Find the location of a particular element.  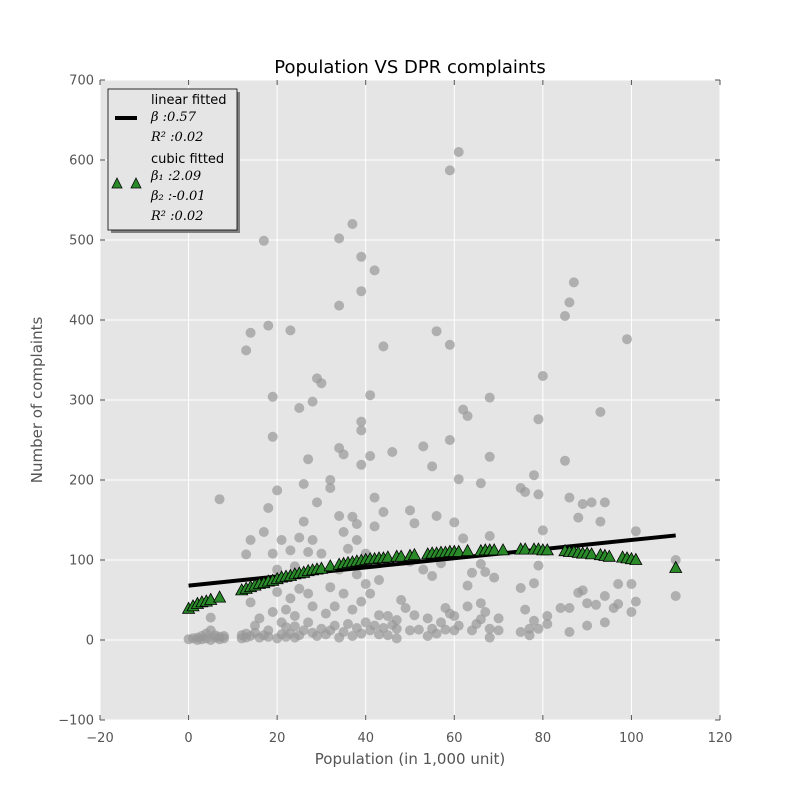

legend-cubic-label: cubic fitted is located at coordinates (187, 159).